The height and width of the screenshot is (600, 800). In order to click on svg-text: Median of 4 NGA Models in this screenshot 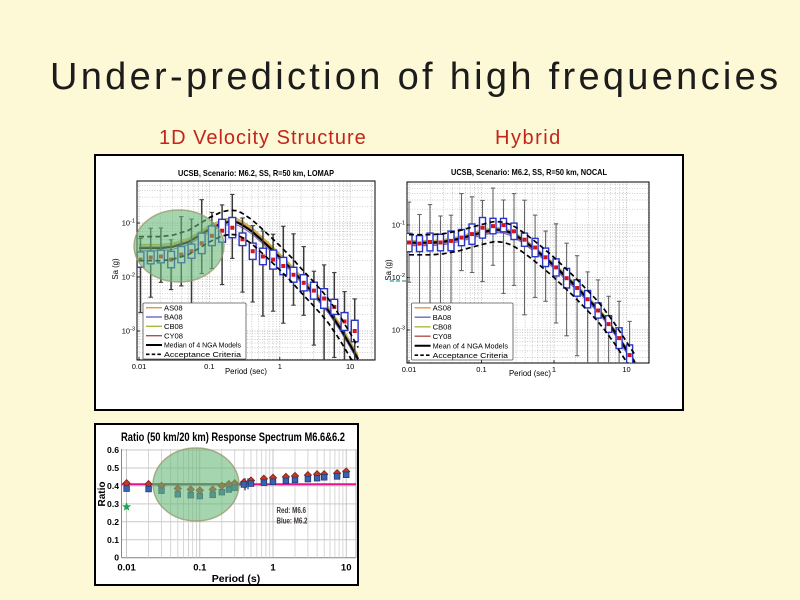, I will do `click(202, 345)`.